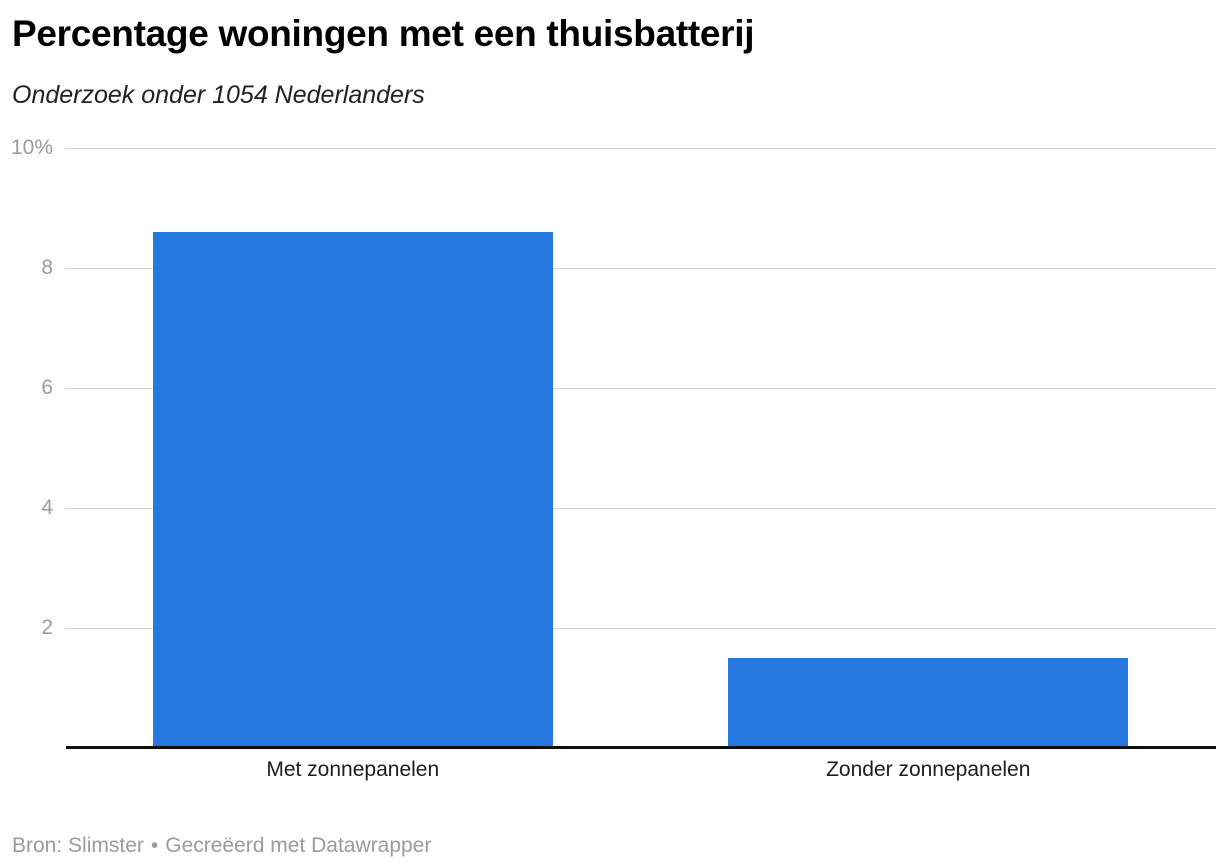 The width and height of the screenshot is (1220, 868). Describe the element at coordinates (298, 845) in the screenshot. I see `attribution-link: Gecreëerd met Datawrapper` at that location.